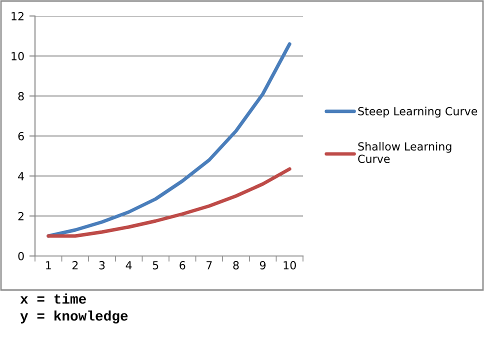 This screenshot has height=351, width=489. What do you see at coordinates (21, 96) in the screenshot?
I see `y-tick-label: 8` at bounding box center [21, 96].